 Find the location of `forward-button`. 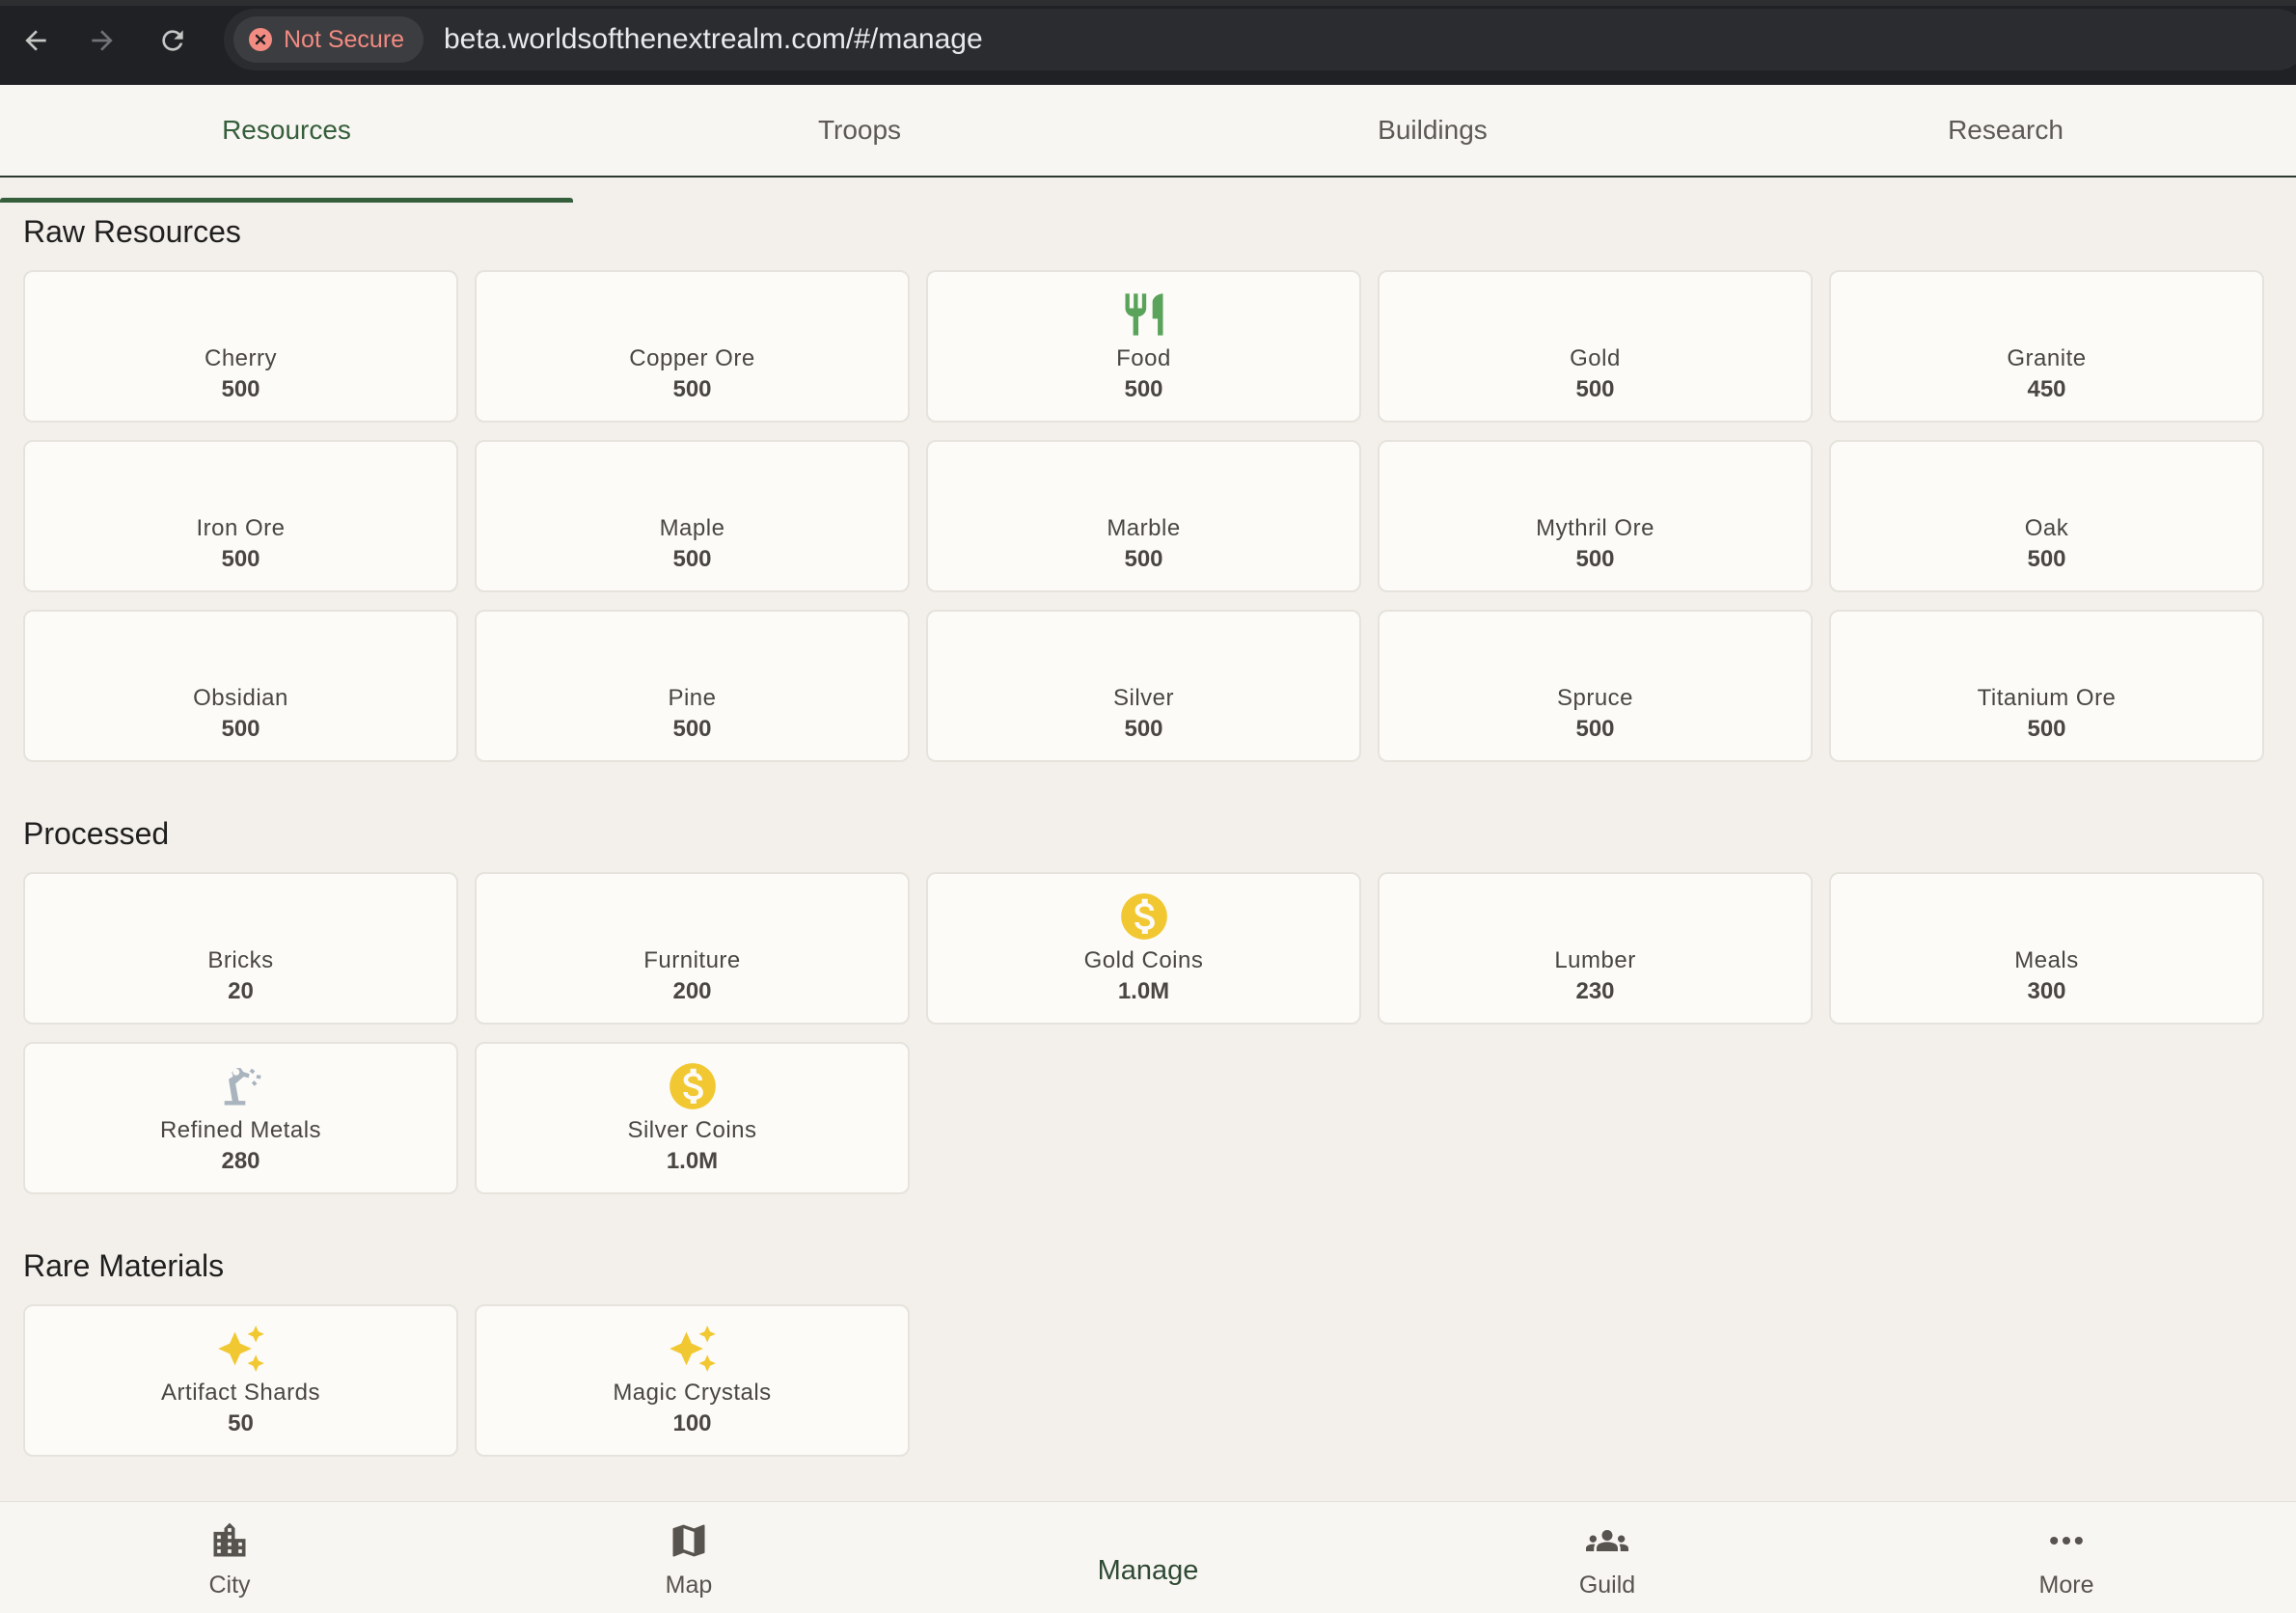

forward-button is located at coordinates (102, 40).